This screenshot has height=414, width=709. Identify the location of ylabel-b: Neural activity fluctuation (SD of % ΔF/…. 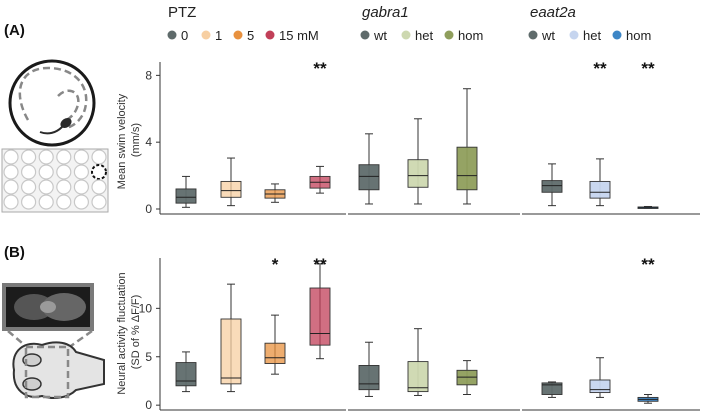
(129, 331).